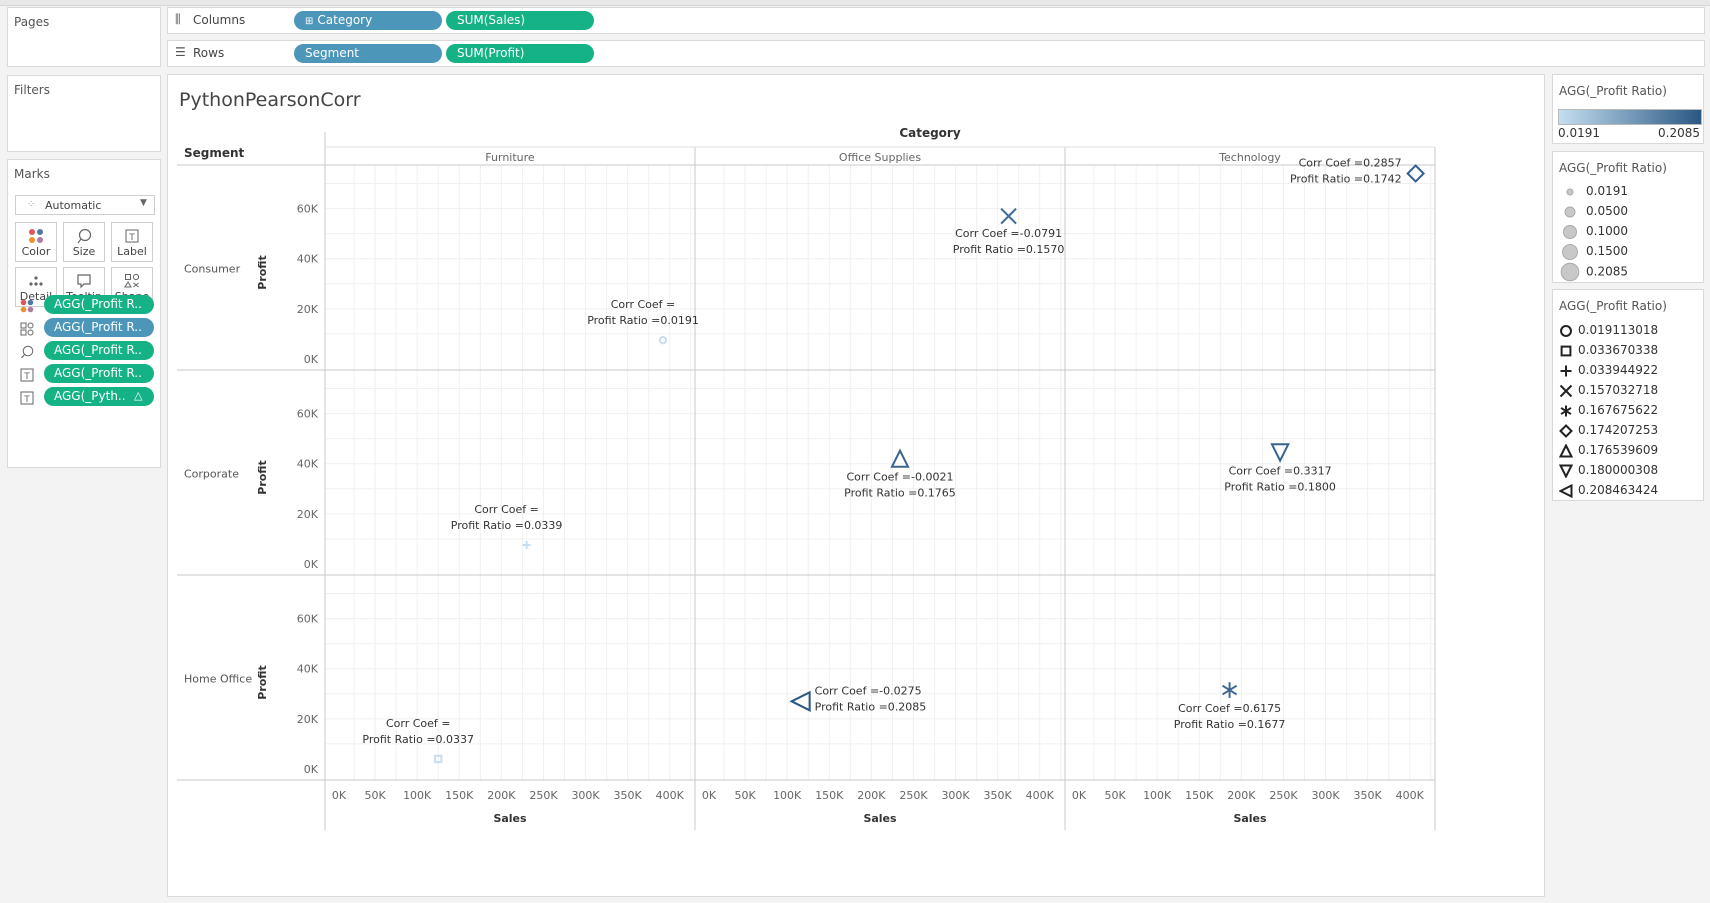 The image size is (1710, 903). Describe the element at coordinates (1618, 410) in the screenshot. I see `shape-legend-label: 0.167675622` at that location.